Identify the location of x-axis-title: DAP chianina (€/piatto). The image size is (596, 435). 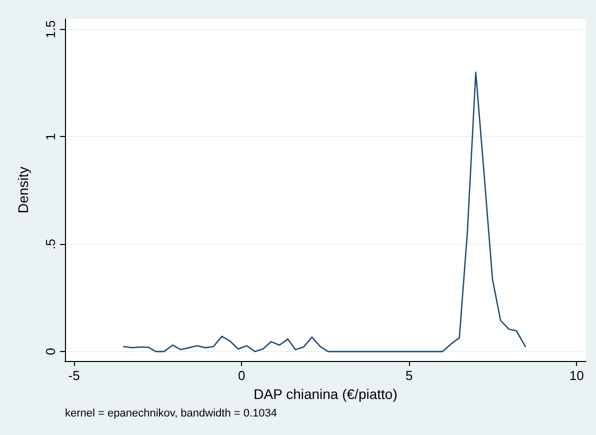
(326, 394).